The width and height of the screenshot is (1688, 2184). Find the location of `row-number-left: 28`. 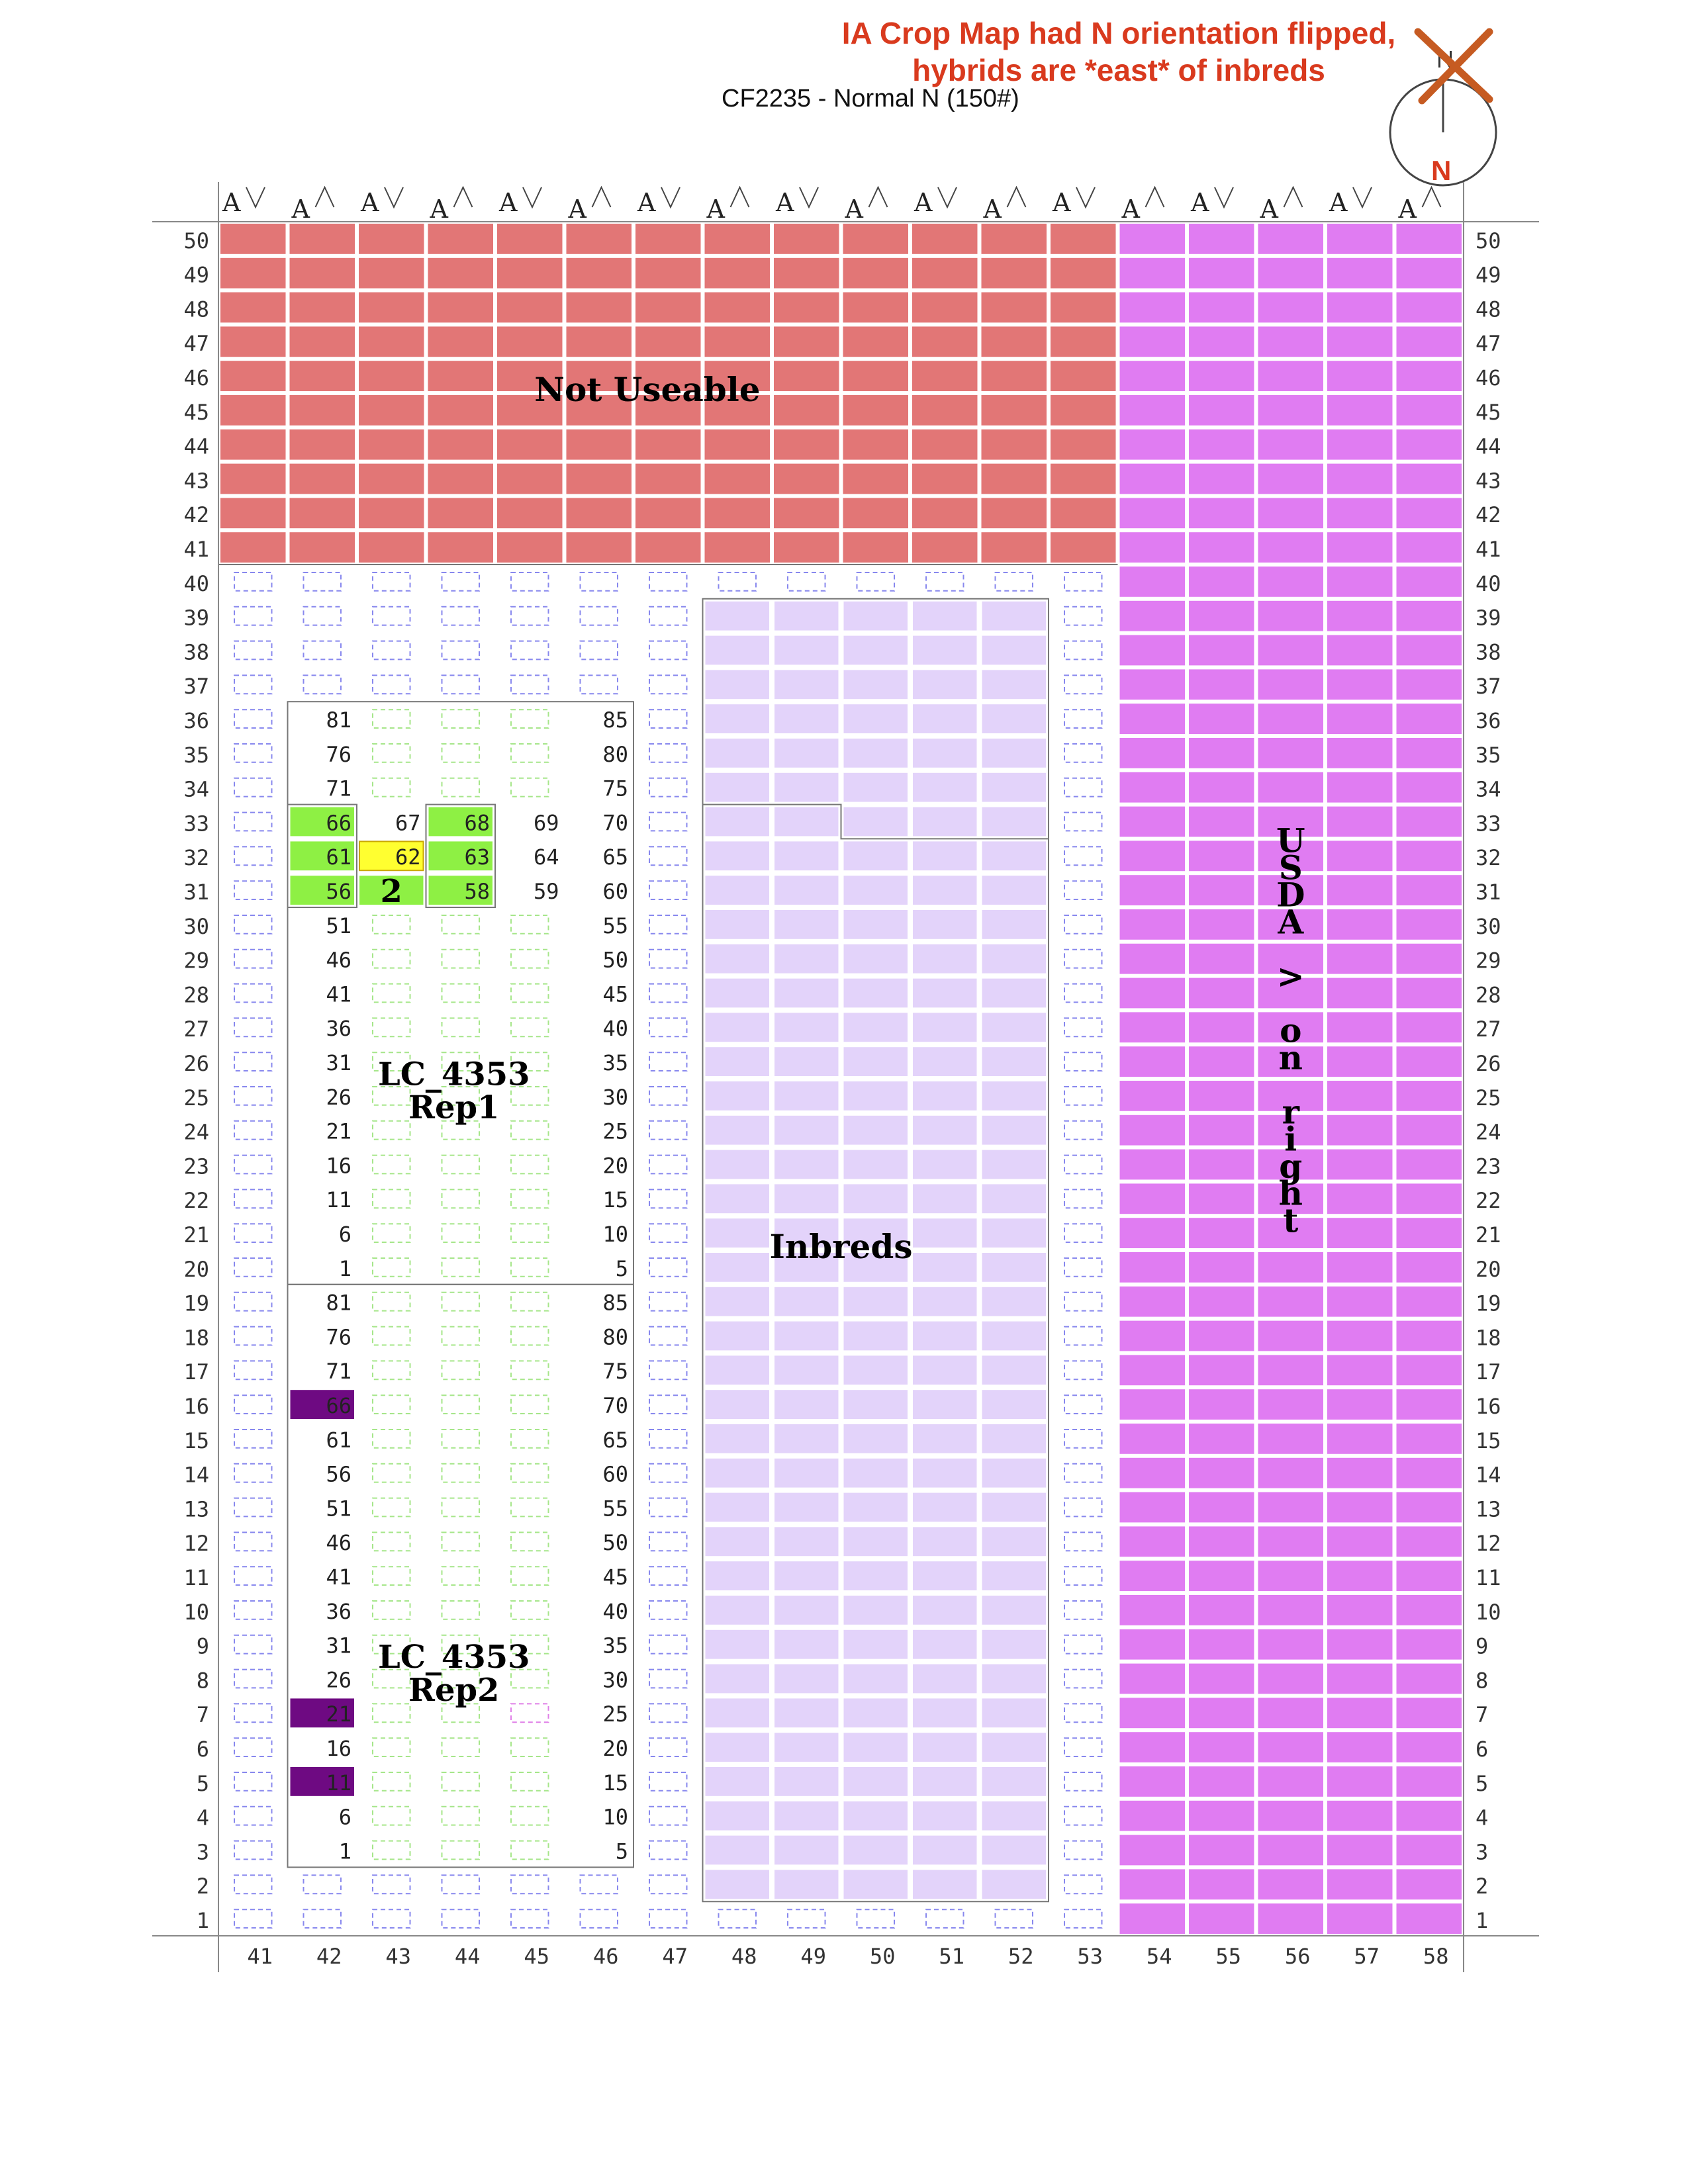

row-number-left: 28 is located at coordinates (196, 994).